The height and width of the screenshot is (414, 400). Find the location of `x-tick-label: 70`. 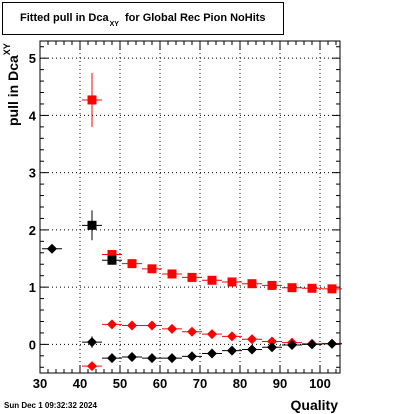

x-tick-label: 70 is located at coordinates (200, 383).